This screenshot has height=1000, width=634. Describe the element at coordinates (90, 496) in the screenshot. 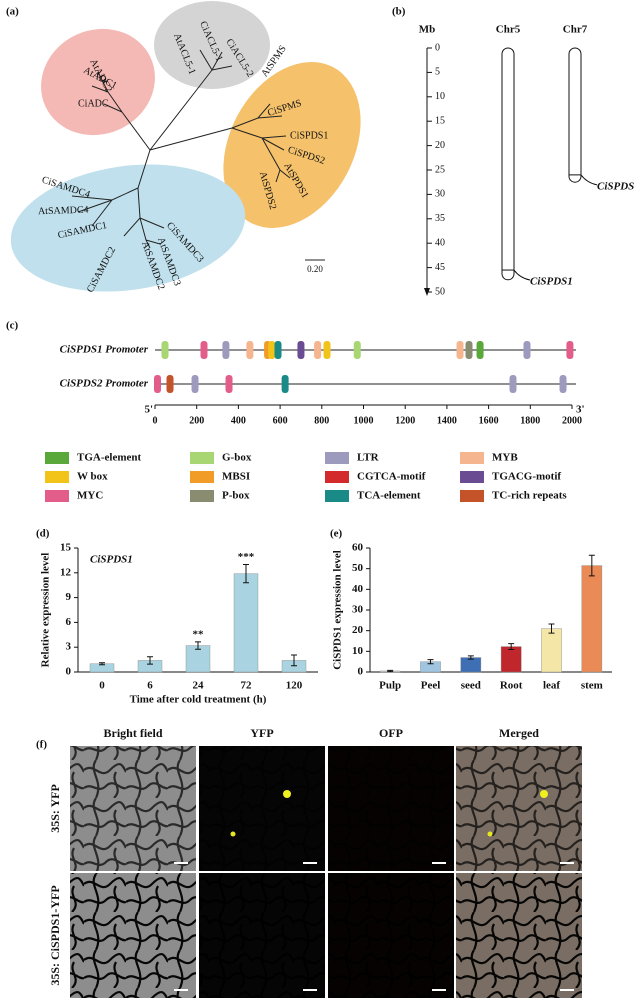

I see `legend-label: MYC` at that location.